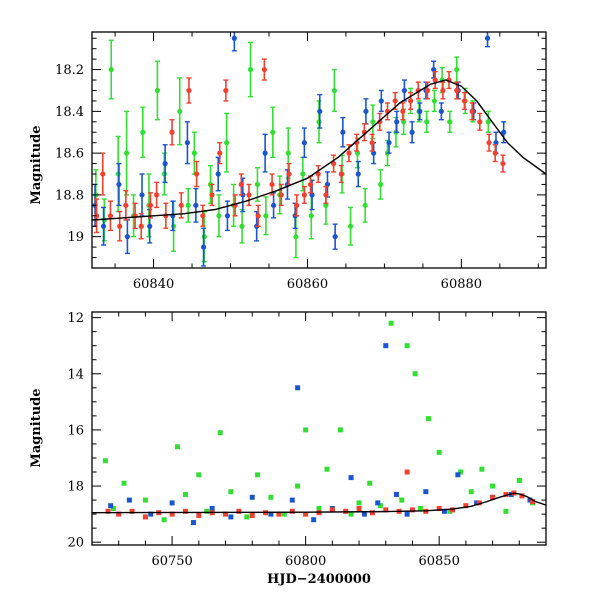 This screenshot has height=605, width=600. Describe the element at coordinates (69, 195) in the screenshot. I see `top-ytick-label: 18.8` at that location.